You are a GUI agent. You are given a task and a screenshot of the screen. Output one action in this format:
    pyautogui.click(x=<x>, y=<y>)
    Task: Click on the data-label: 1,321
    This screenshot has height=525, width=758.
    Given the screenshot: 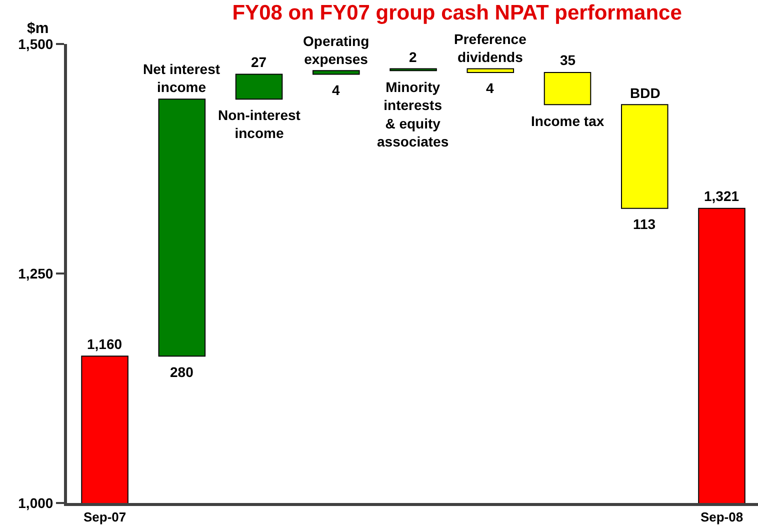 What is the action you would take?
    pyautogui.click(x=722, y=196)
    